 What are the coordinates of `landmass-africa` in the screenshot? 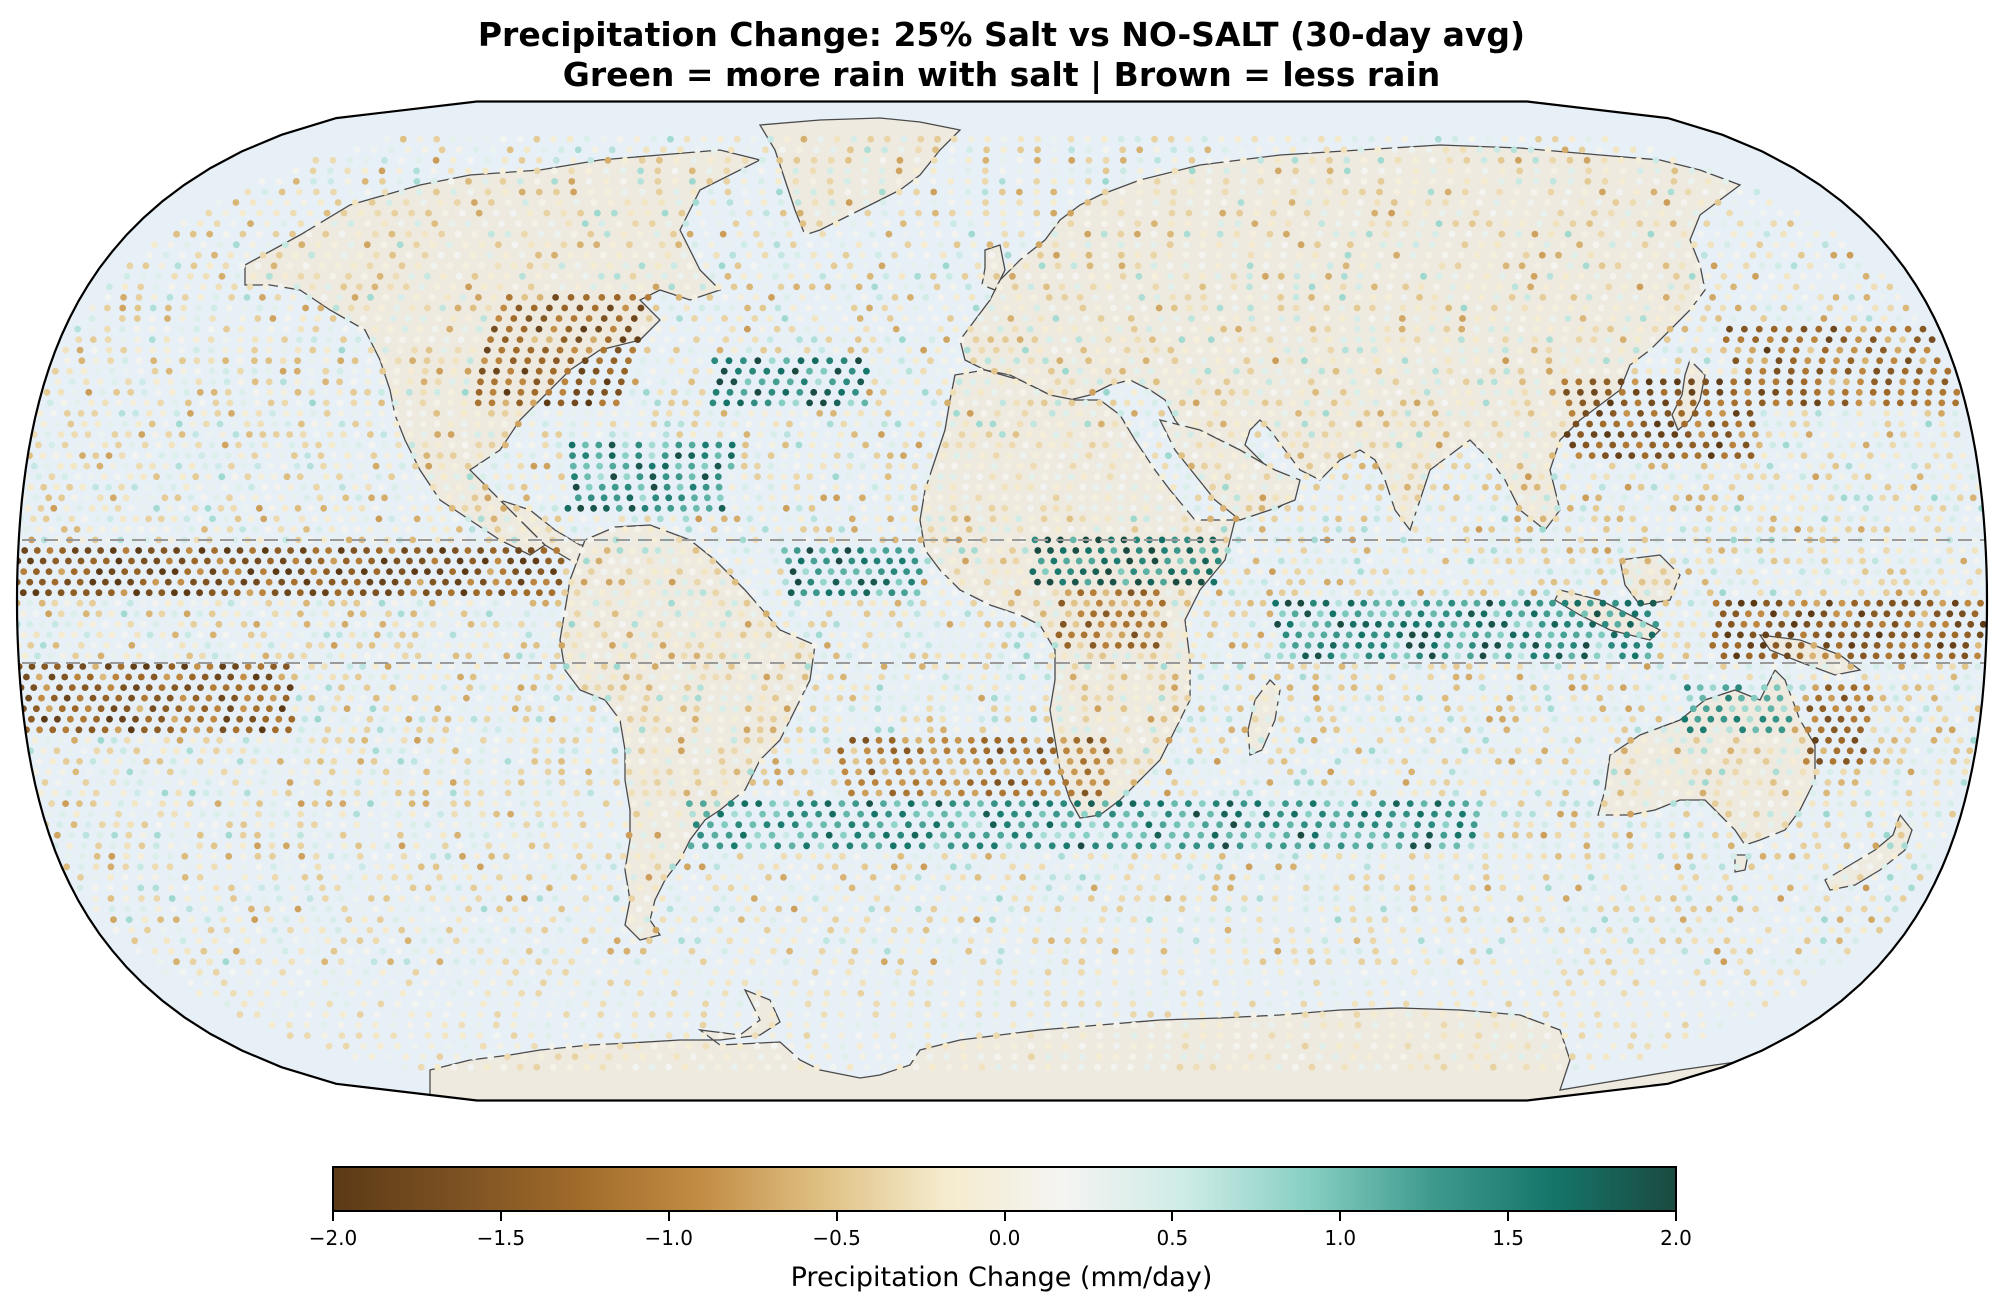 It's located at (1077, 594).